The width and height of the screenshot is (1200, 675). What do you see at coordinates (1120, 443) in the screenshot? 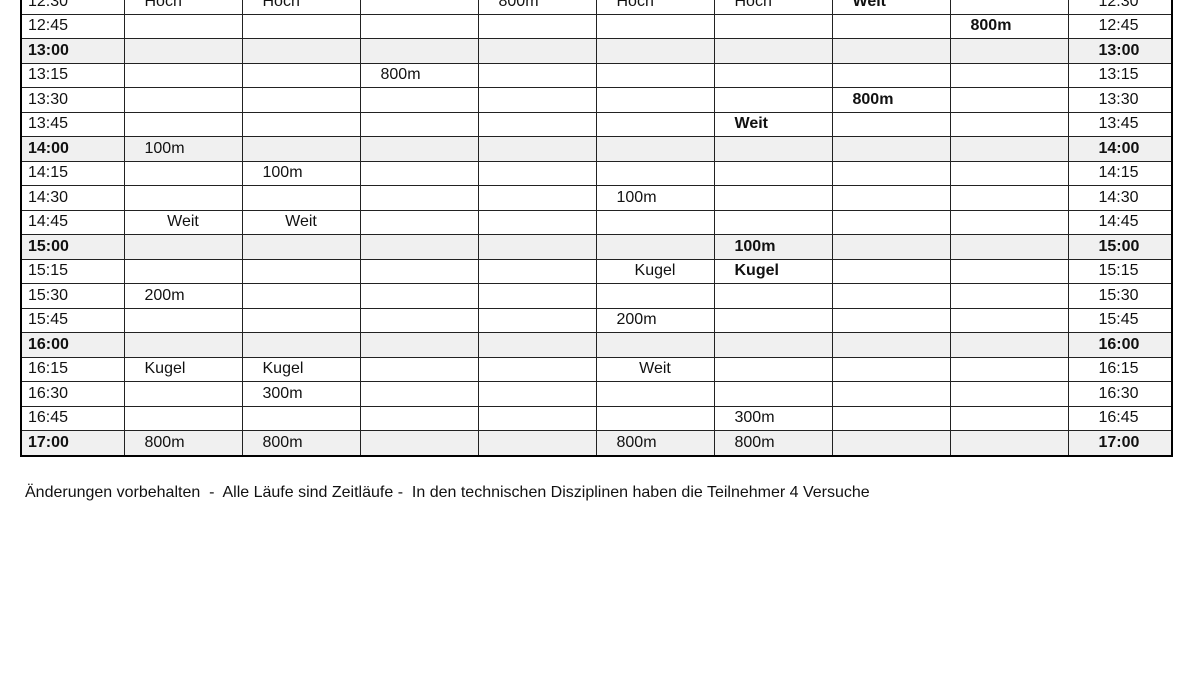
I see `time-cell: 17:00` at bounding box center [1120, 443].